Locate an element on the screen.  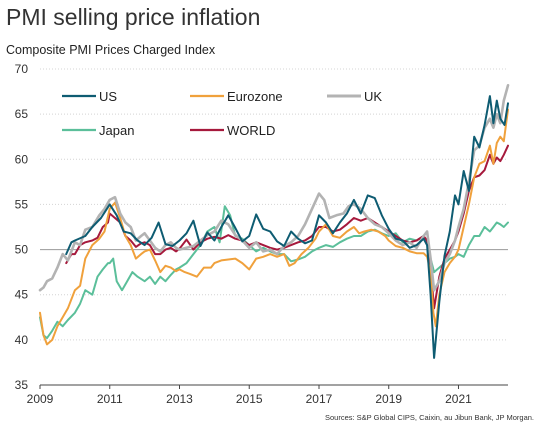
x-tick-label: 2021 is located at coordinates (458, 399).